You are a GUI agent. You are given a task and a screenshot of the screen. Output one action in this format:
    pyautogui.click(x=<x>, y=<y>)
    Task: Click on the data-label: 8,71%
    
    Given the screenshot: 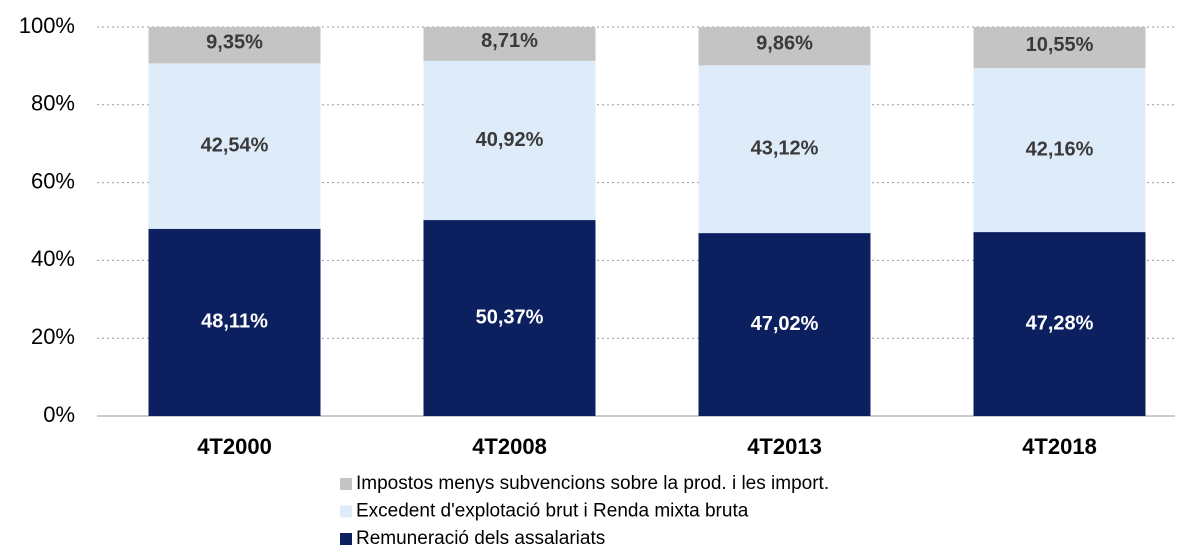 What is the action you would take?
    pyautogui.click(x=509, y=41)
    